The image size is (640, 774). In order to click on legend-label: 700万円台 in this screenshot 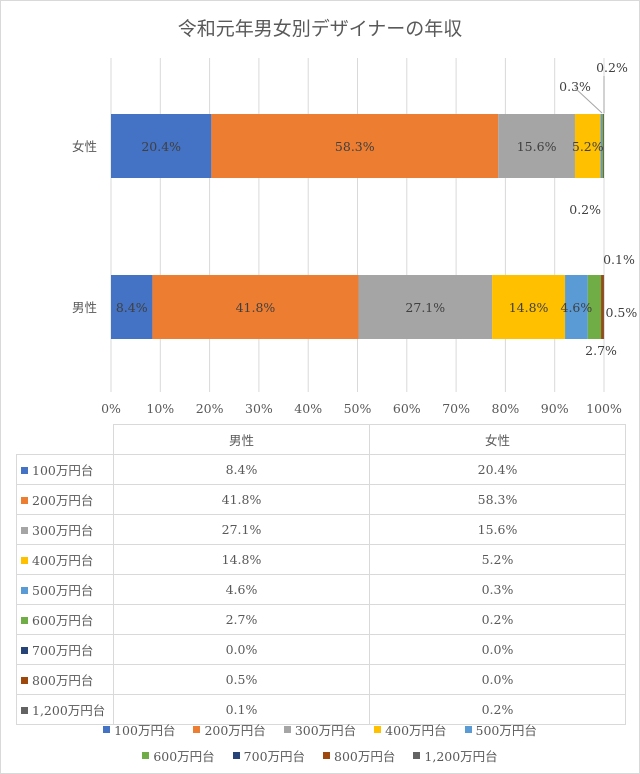, I will do `click(274, 756)`.